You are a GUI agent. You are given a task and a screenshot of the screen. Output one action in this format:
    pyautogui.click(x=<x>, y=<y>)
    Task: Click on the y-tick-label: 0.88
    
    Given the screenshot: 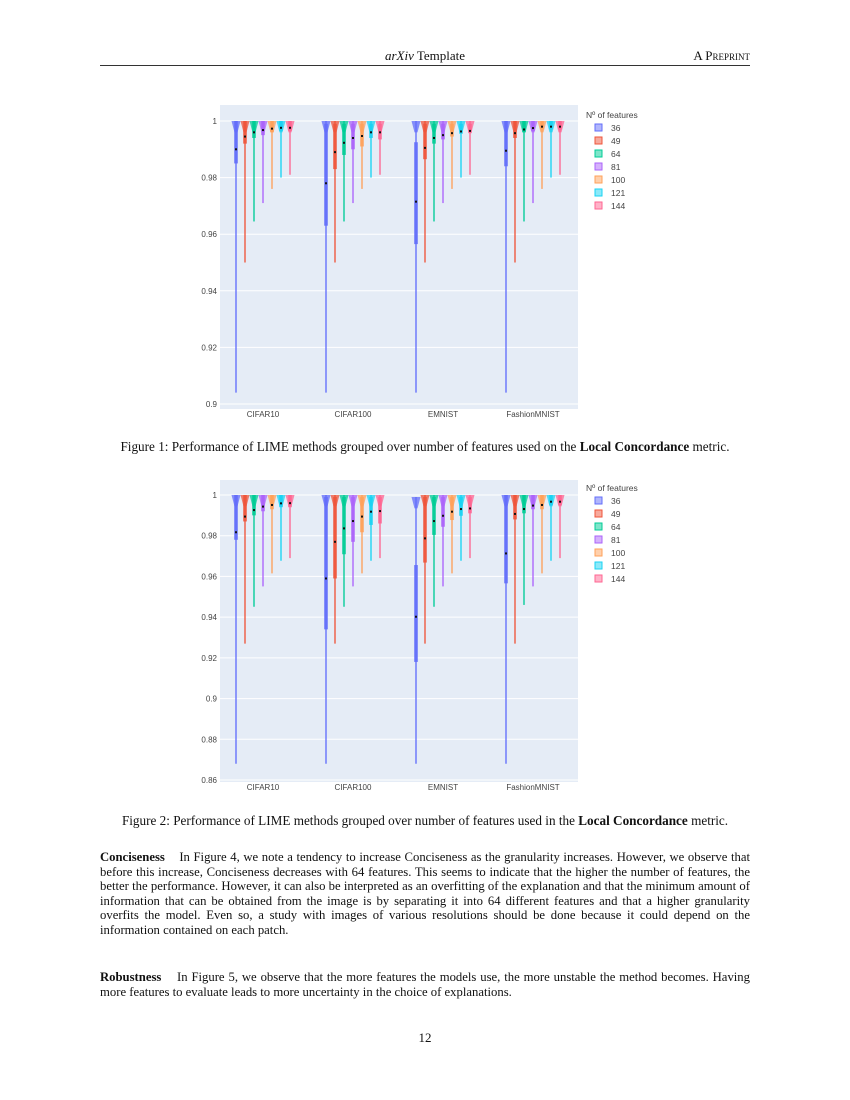 What is the action you would take?
    pyautogui.click(x=209, y=739)
    